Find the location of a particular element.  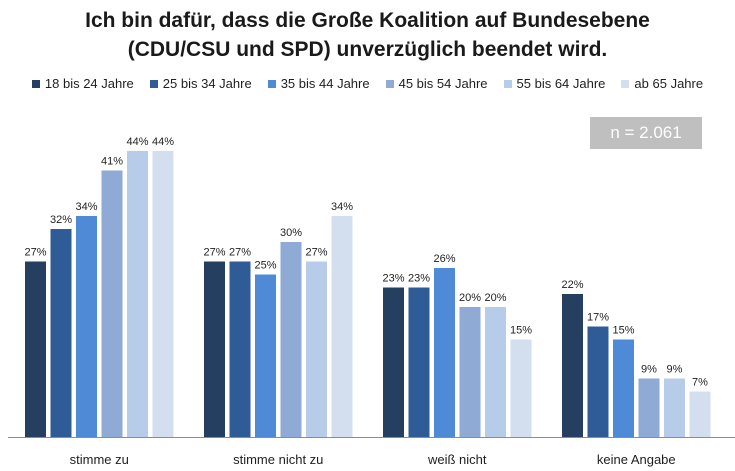

bar-weiss-nicht-45-bis-54-jahre is located at coordinates (470, 372).